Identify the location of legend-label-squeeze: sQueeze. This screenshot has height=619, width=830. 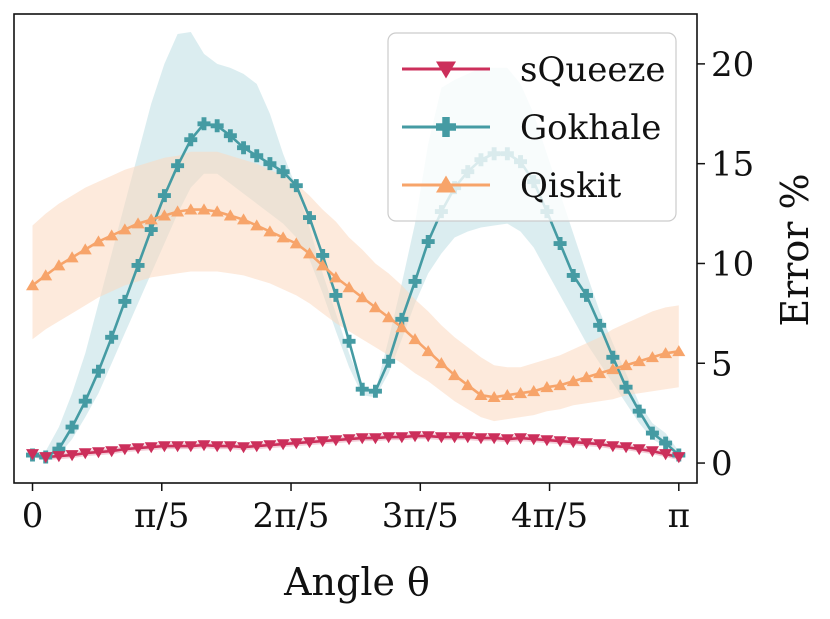
(593, 70).